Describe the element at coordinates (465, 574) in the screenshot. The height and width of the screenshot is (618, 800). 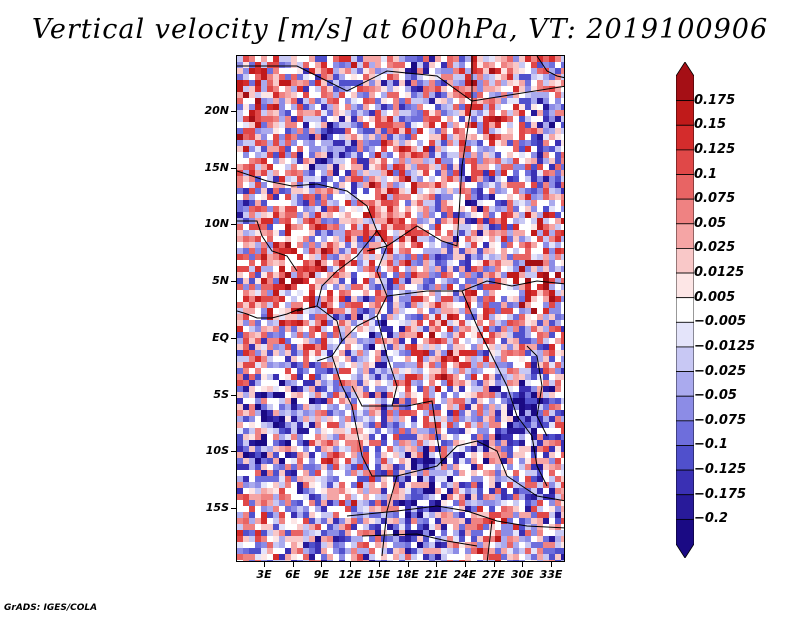
I see `longitude-label: 24E` at that location.